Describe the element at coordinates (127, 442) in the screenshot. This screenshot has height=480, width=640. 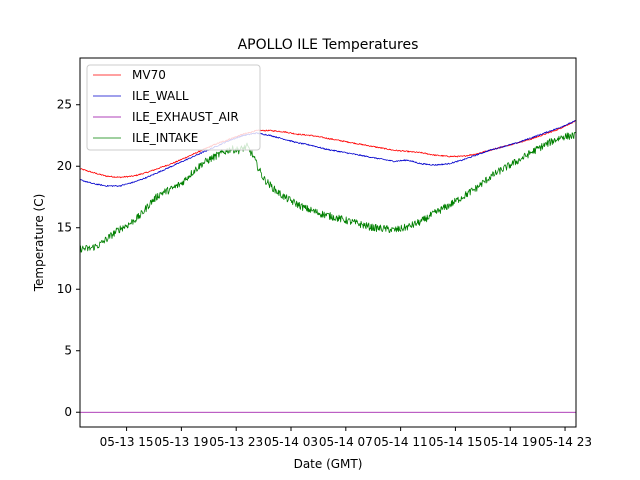
I see `x-tick-label: 05-13 15` at that location.